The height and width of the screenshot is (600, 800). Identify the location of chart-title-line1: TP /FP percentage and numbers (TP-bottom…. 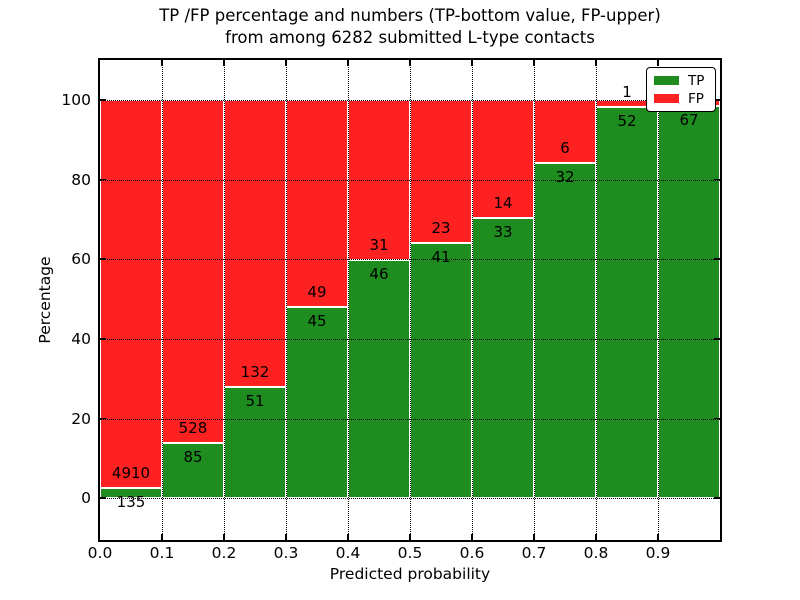
(410, 15).